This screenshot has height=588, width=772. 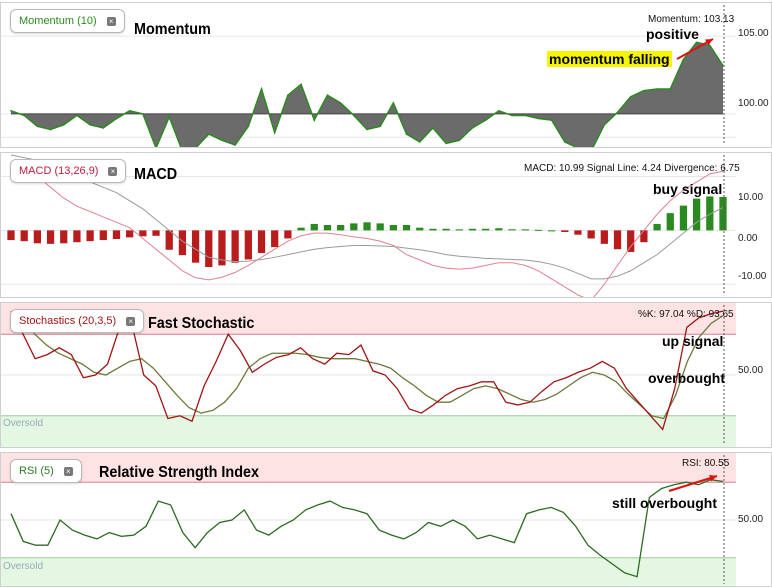 I want to click on rsi-title: Relative Strength Index, so click(x=179, y=472).